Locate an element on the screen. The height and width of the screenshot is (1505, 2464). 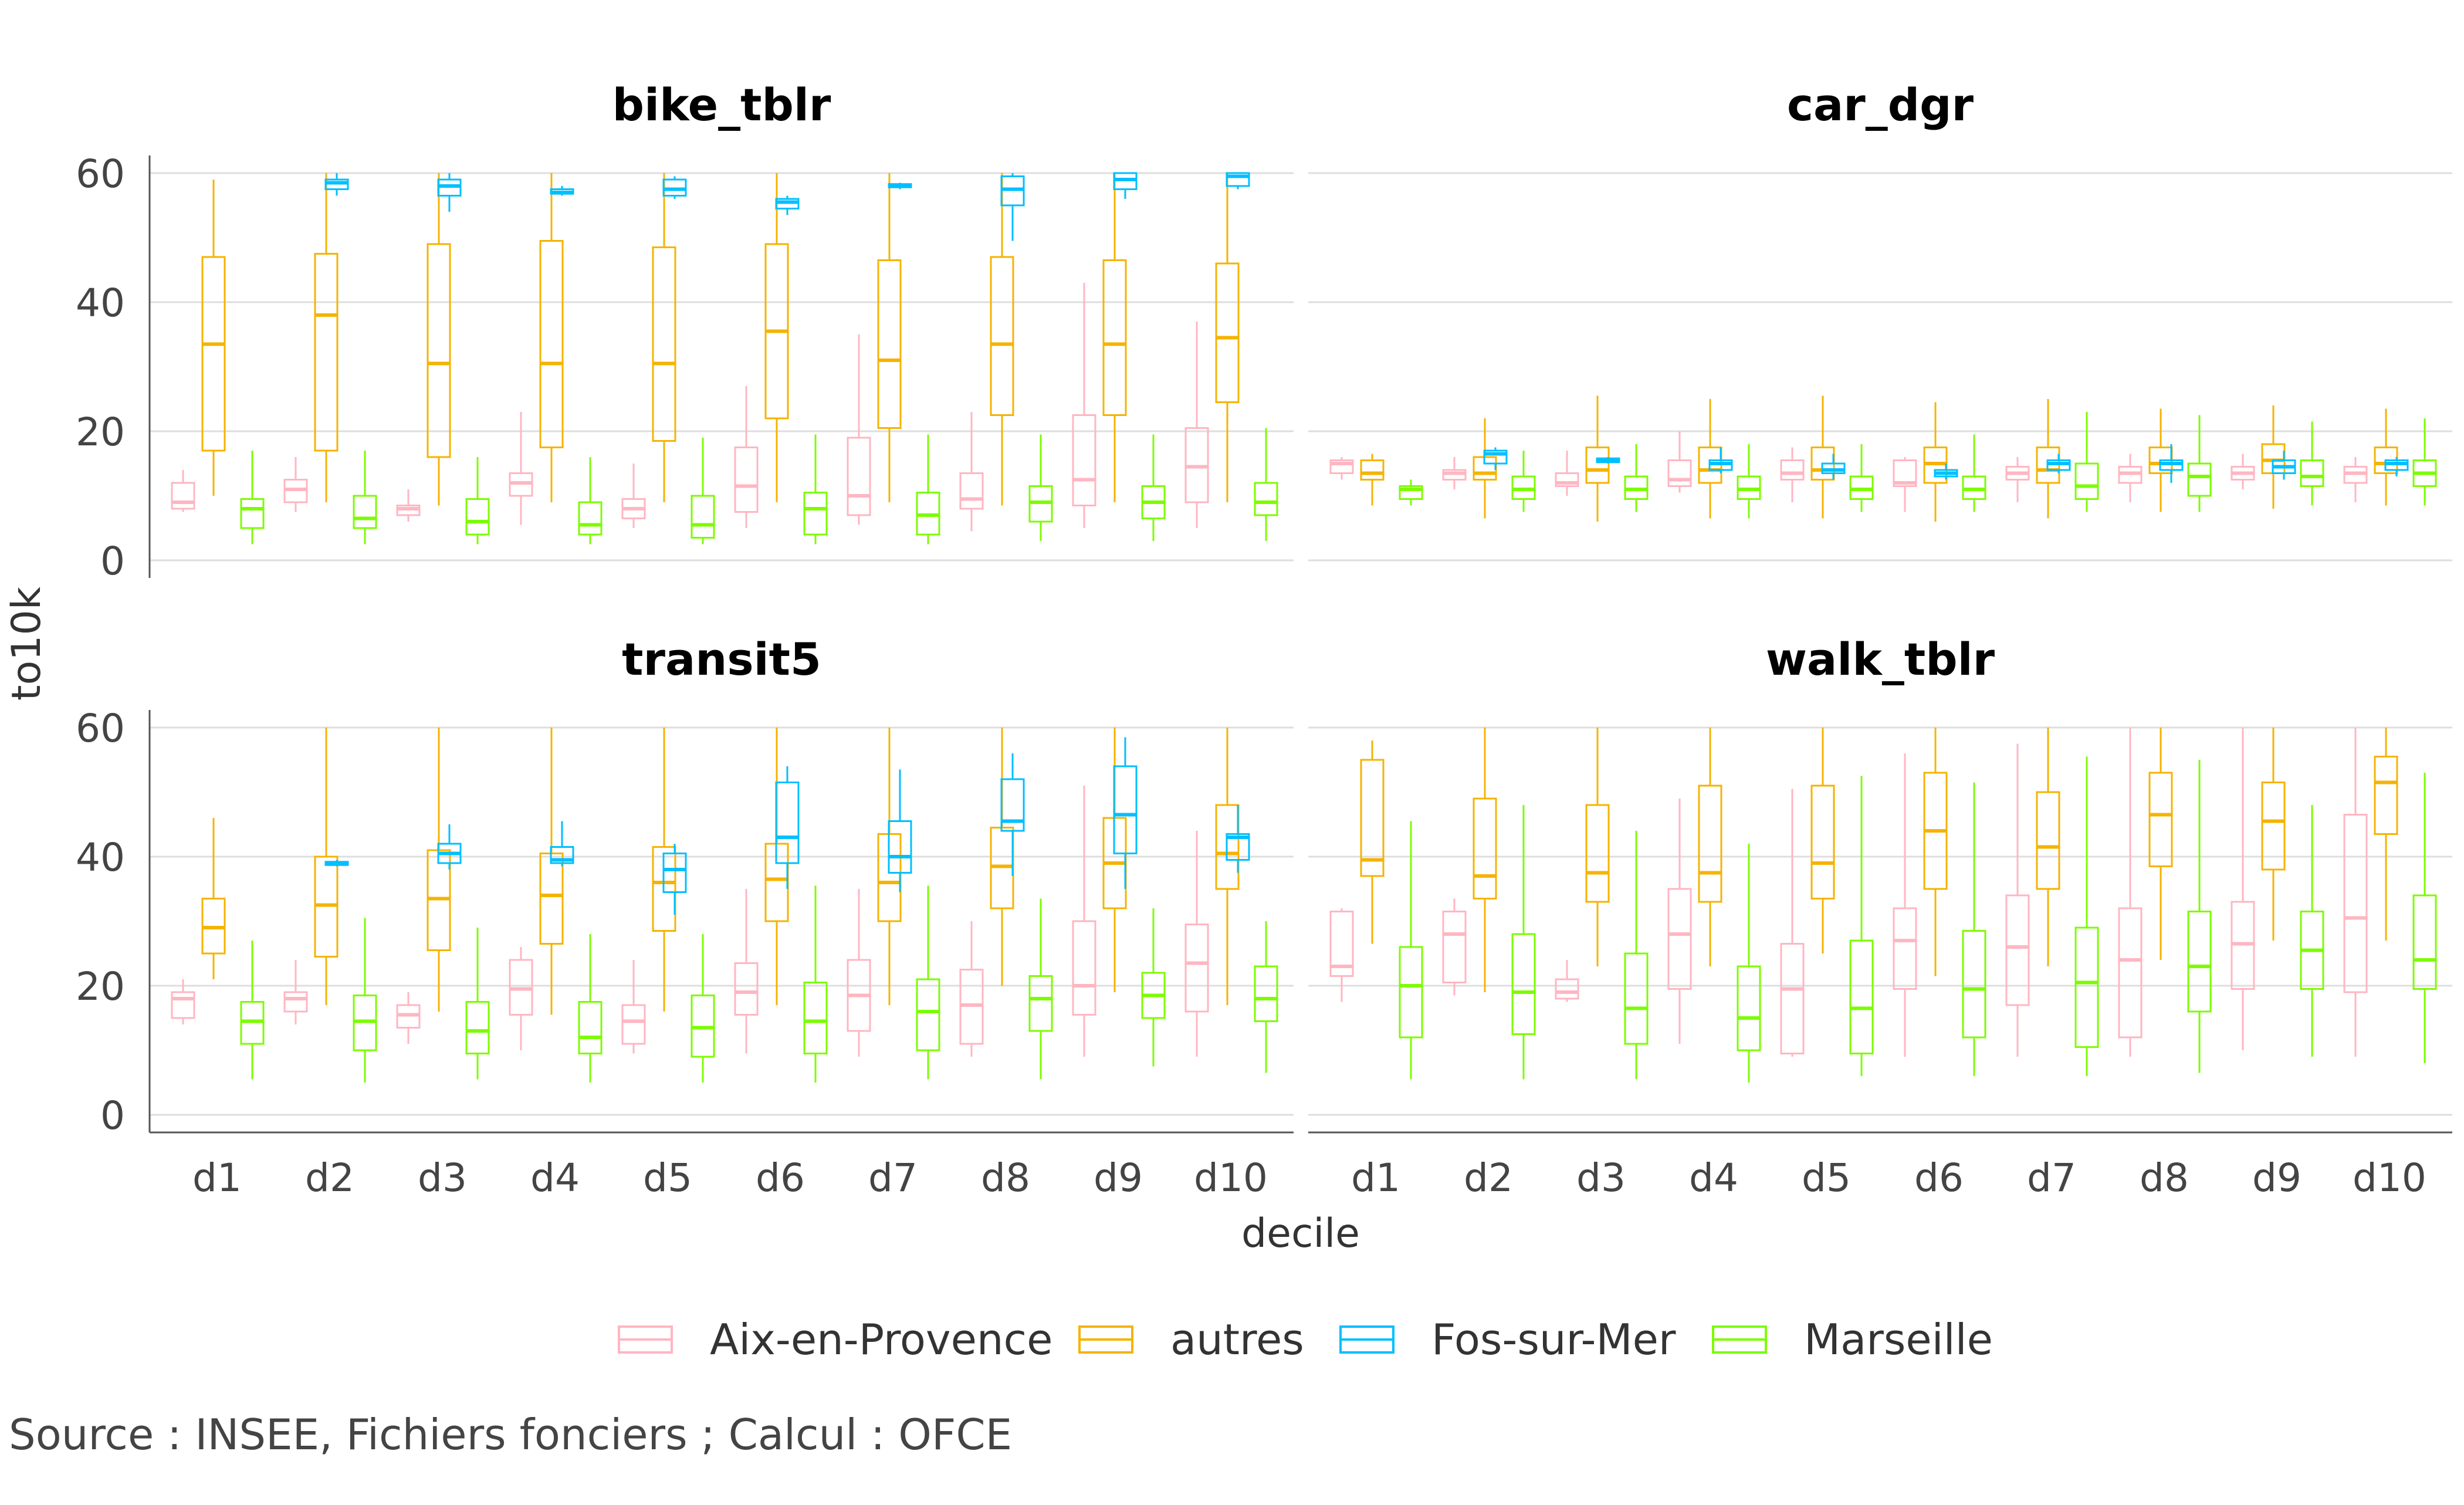
boxplot-aix-en-provence-d4 is located at coordinates (1679, 462).